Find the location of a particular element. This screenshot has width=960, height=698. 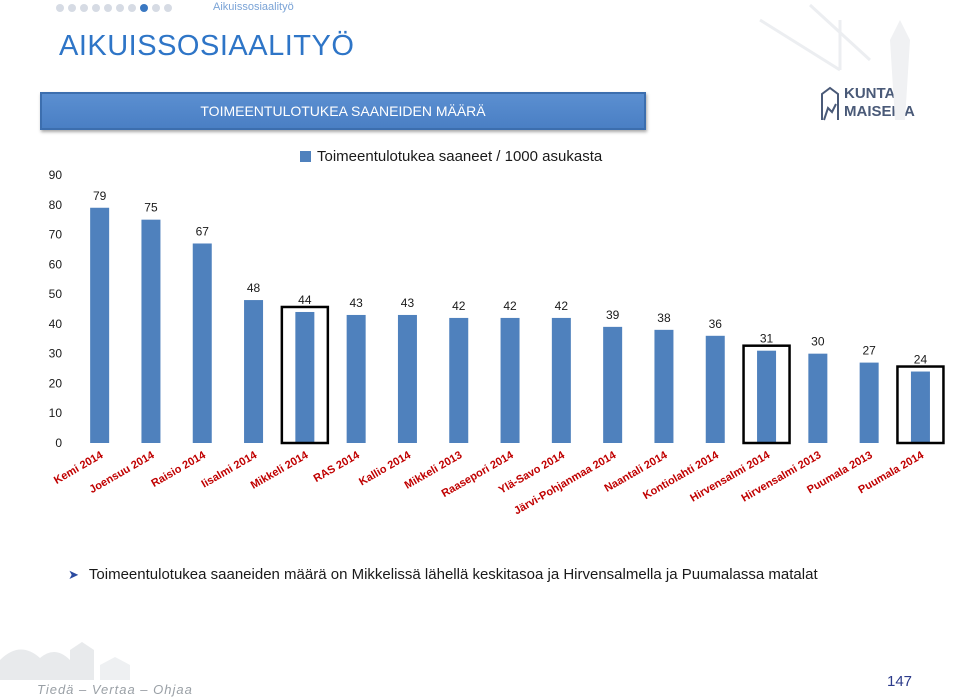

slide-progress-dots is located at coordinates (114, 8).